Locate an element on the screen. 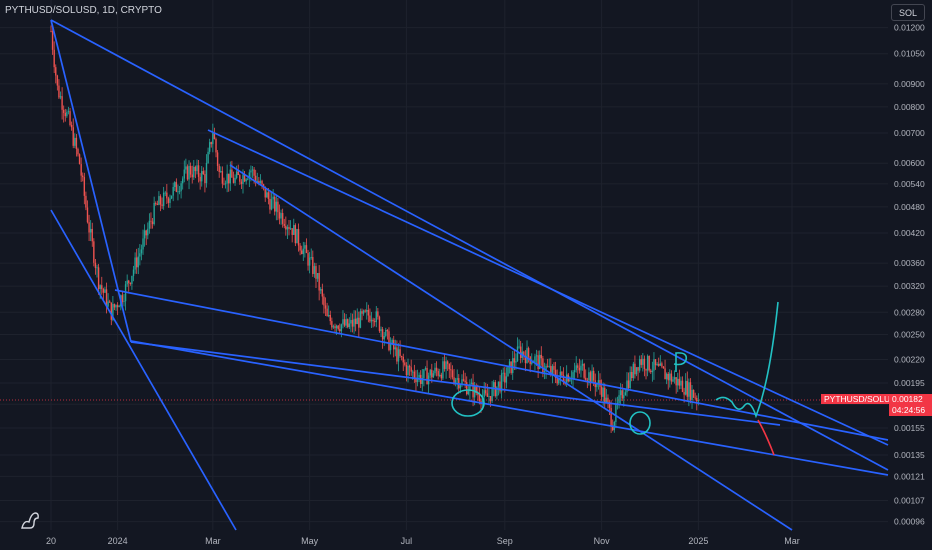 This screenshot has width=932, height=550. top-marker-p is located at coordinates (680, 362).